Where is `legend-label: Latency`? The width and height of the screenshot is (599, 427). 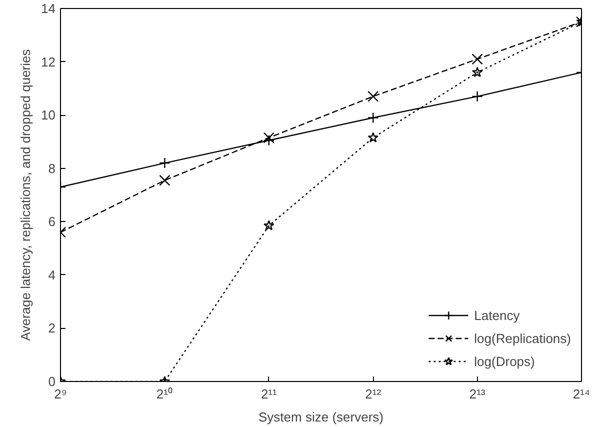
legend-label: Latency is located at coordinates (497, 315).